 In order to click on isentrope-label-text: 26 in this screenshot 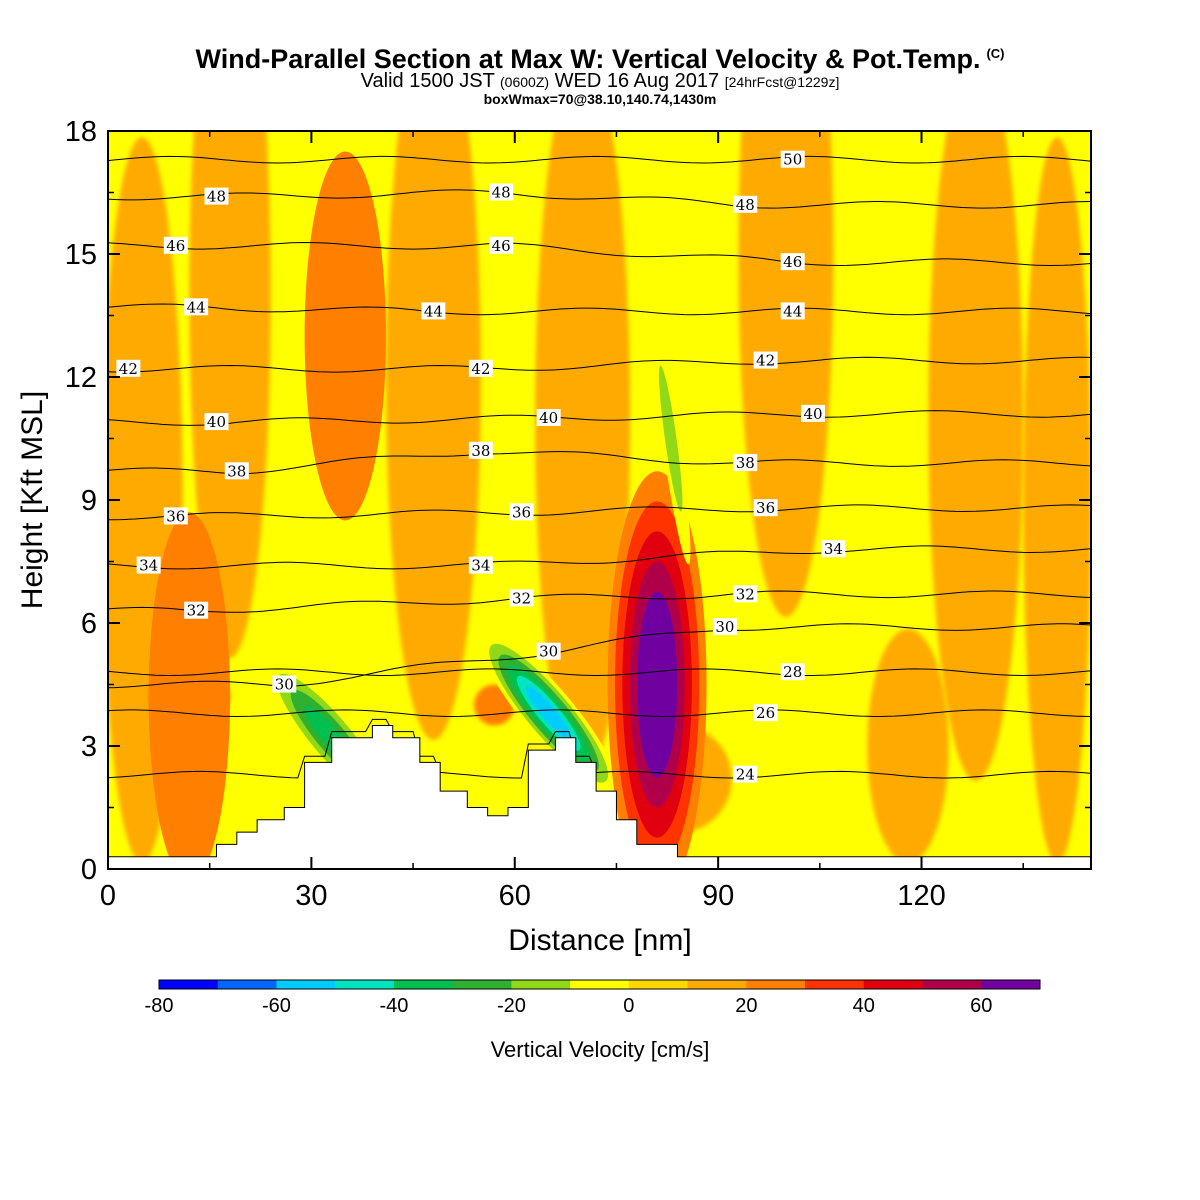, I will do `click(765, 713)`.